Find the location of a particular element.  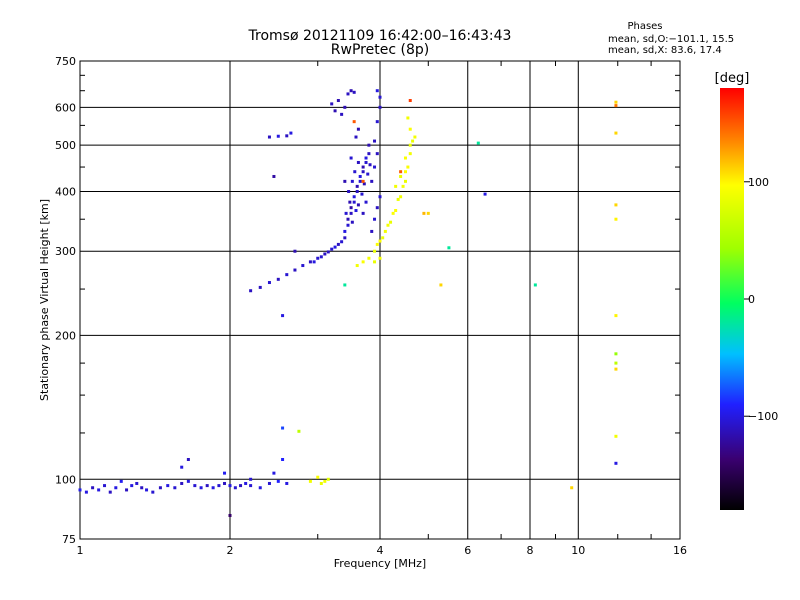

chart-title-line2: RwPretec (8p) is located at coordinates (380, 50).